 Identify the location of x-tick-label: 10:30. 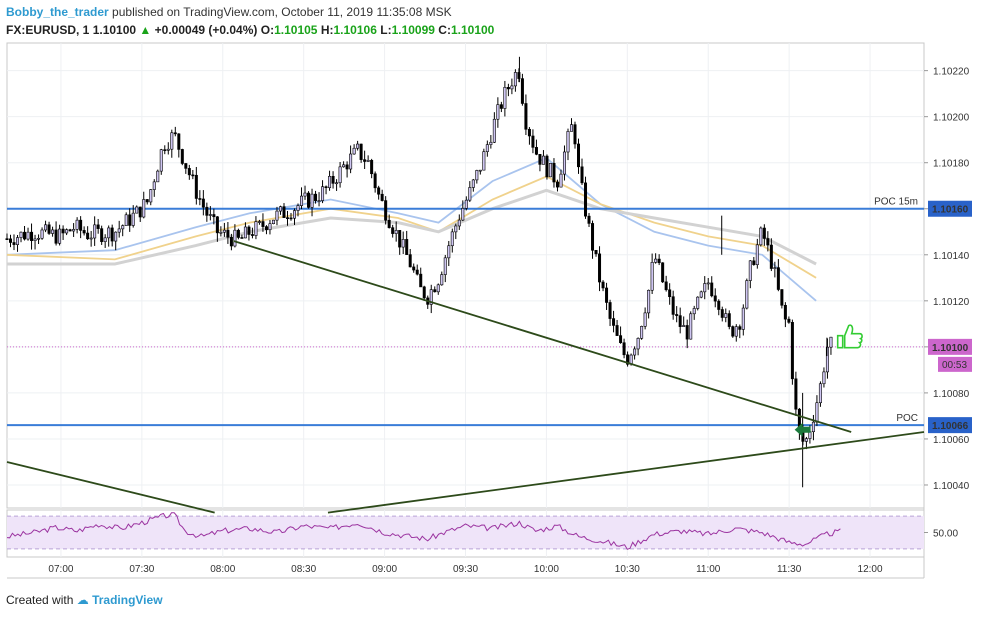
(627, 569).